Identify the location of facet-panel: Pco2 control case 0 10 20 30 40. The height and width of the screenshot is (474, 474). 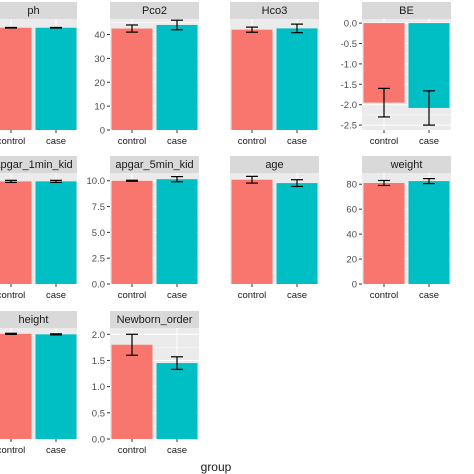
(146, 74).